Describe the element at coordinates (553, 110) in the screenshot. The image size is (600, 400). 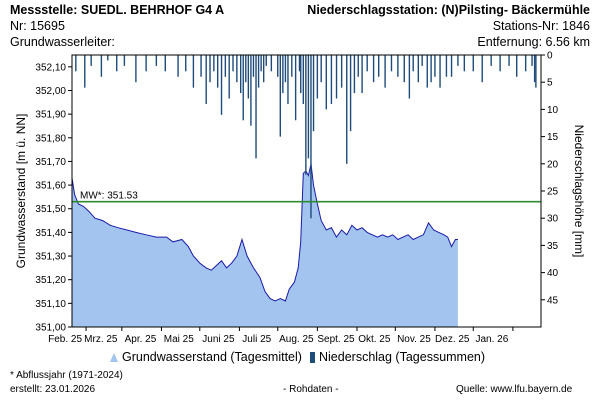
I see `y2-tick-label: 10` at that location.